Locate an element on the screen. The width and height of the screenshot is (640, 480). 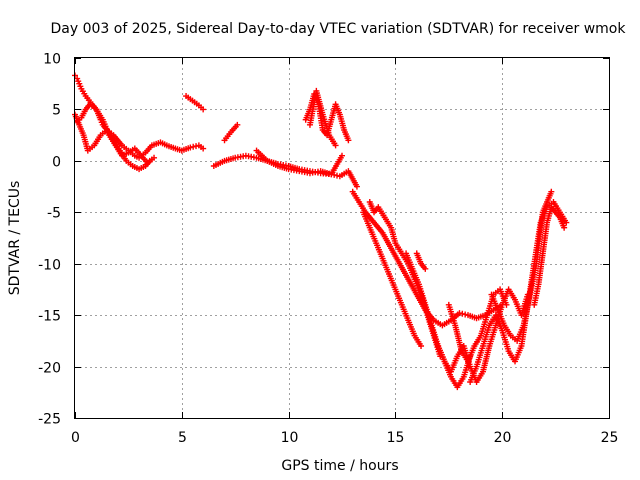
y-tick-label: -5 is located at coordinates (54, 214).